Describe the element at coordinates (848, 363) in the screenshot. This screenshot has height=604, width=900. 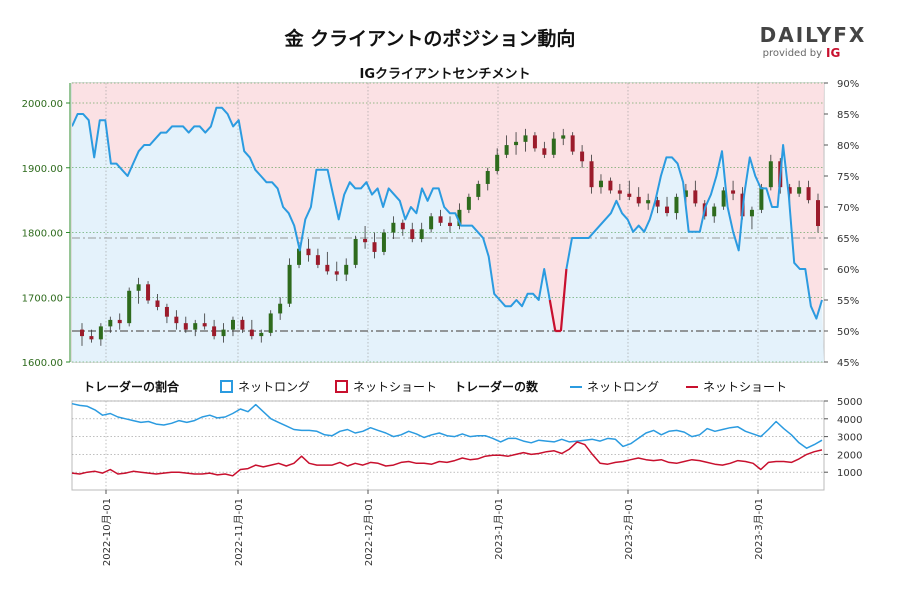
I see `percent-tick-label: 45%` at that location.